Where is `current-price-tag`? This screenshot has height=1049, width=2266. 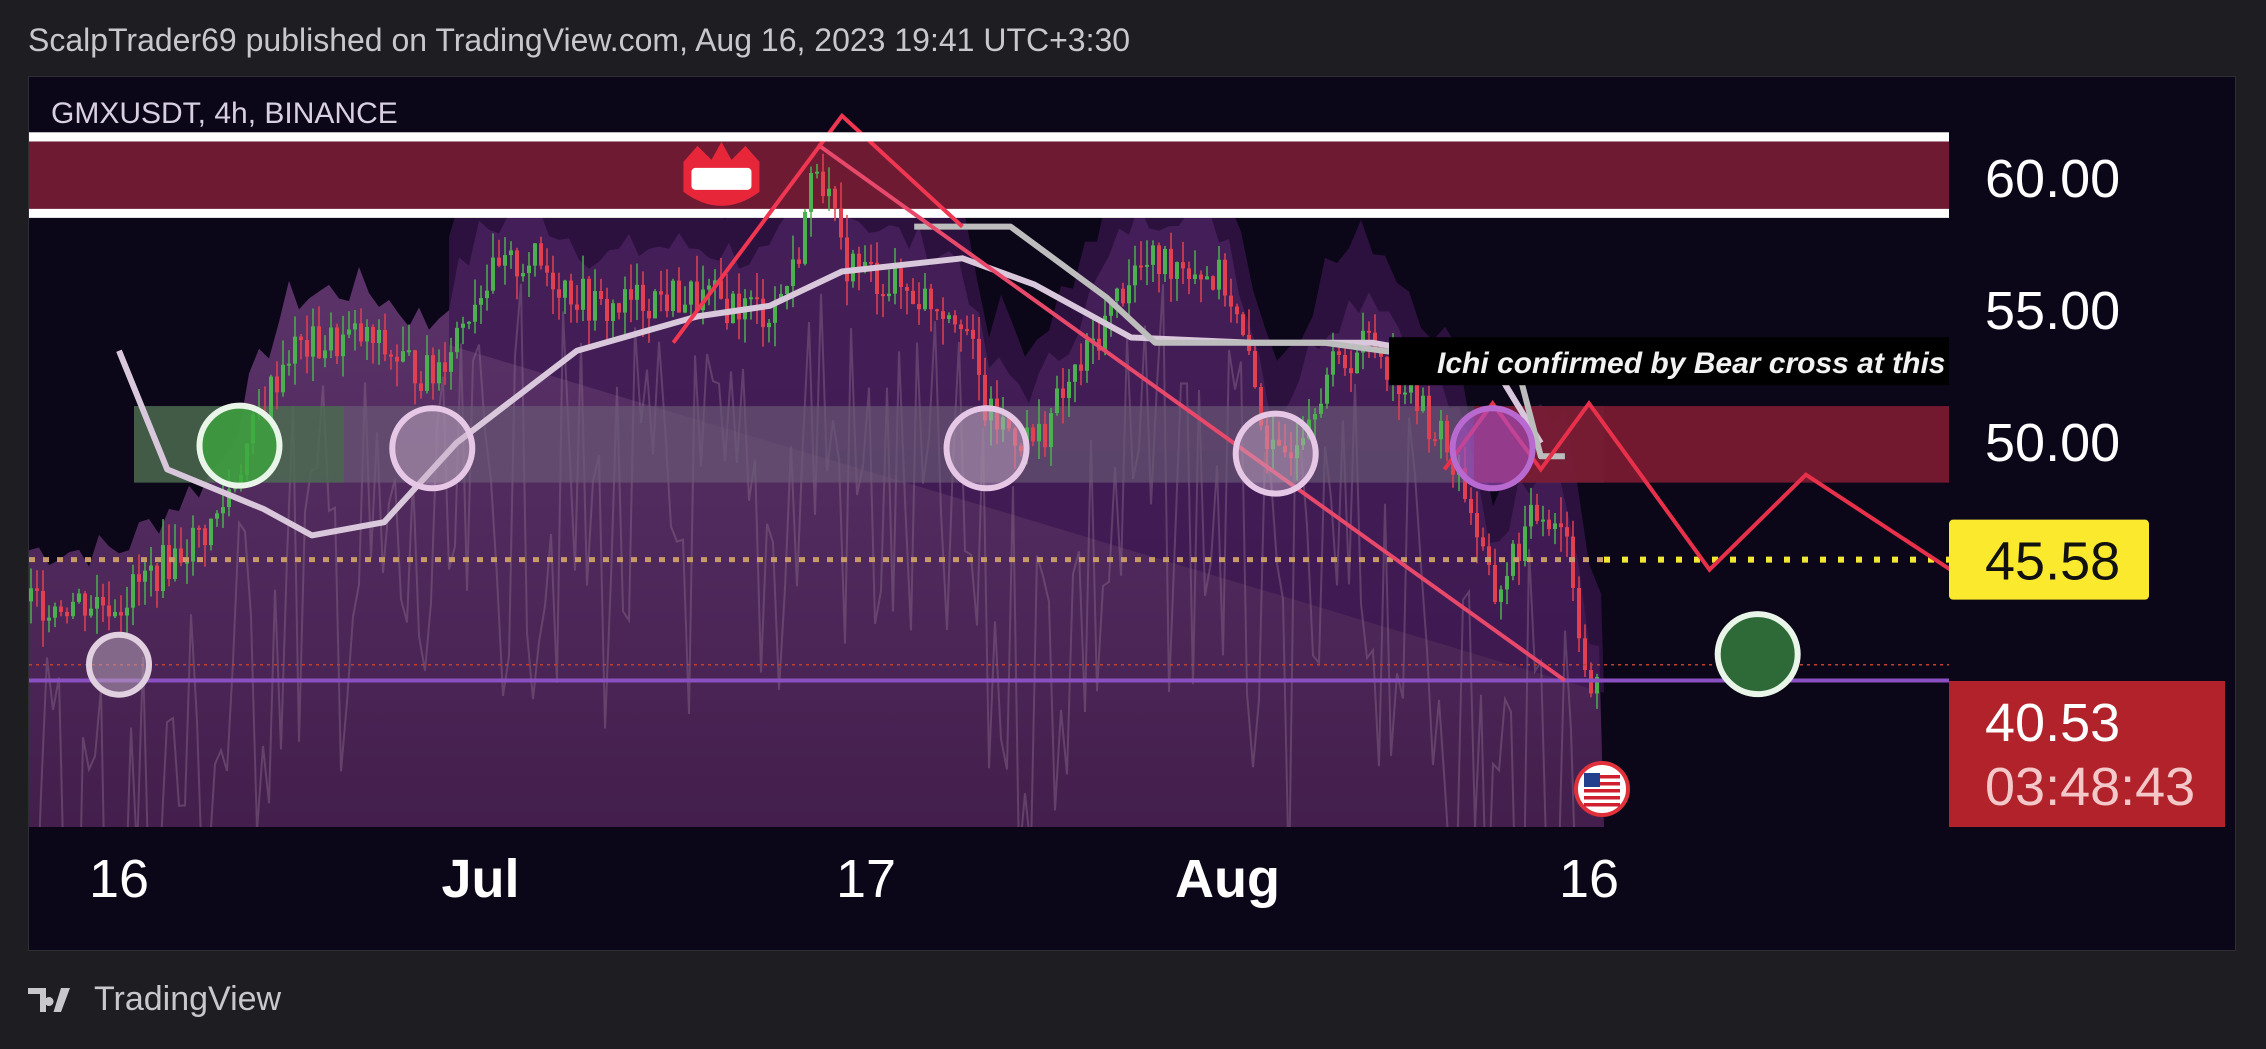
current-price-tag is located at coordinates (2087, 754).